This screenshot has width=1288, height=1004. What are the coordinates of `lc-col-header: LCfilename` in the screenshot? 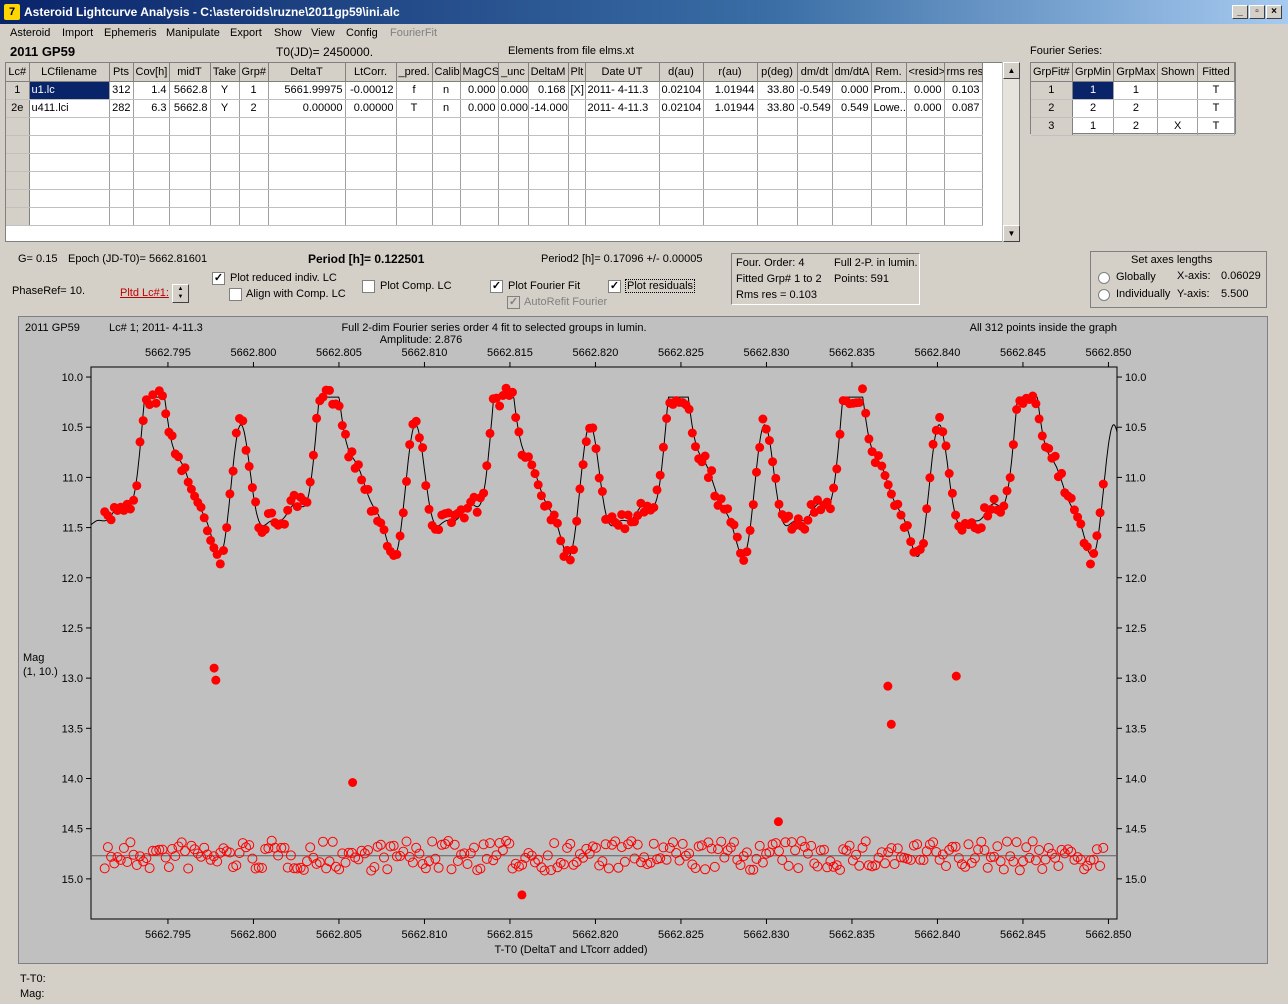 It's located at (69, 72).